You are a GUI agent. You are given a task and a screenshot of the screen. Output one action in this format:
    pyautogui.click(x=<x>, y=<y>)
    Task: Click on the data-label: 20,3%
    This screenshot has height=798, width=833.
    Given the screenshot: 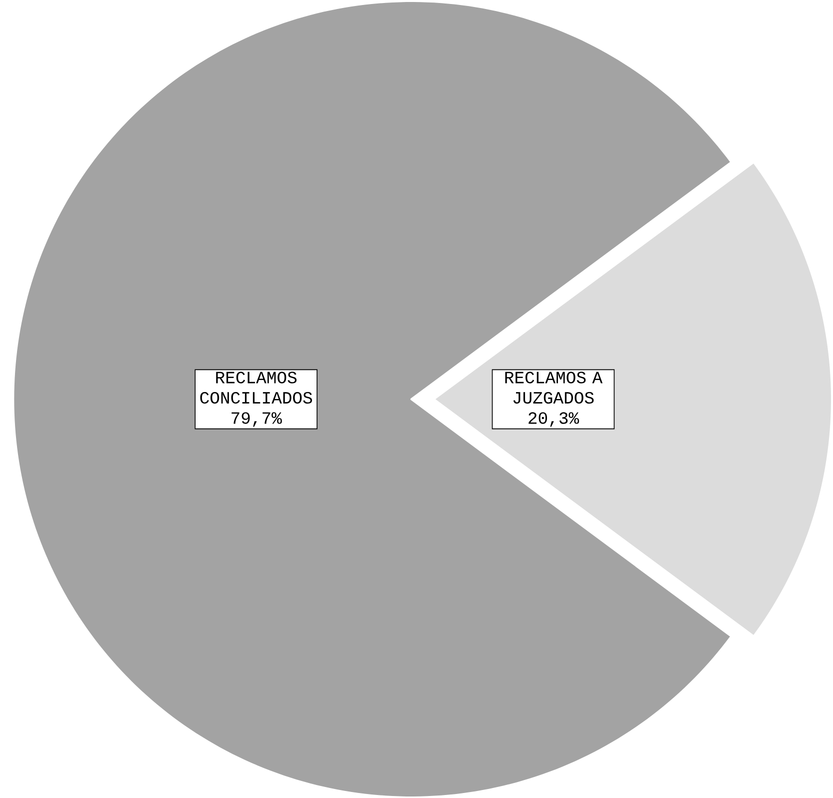 What is the action you would take?
    pyautogui.click(x=554, y=419)
    